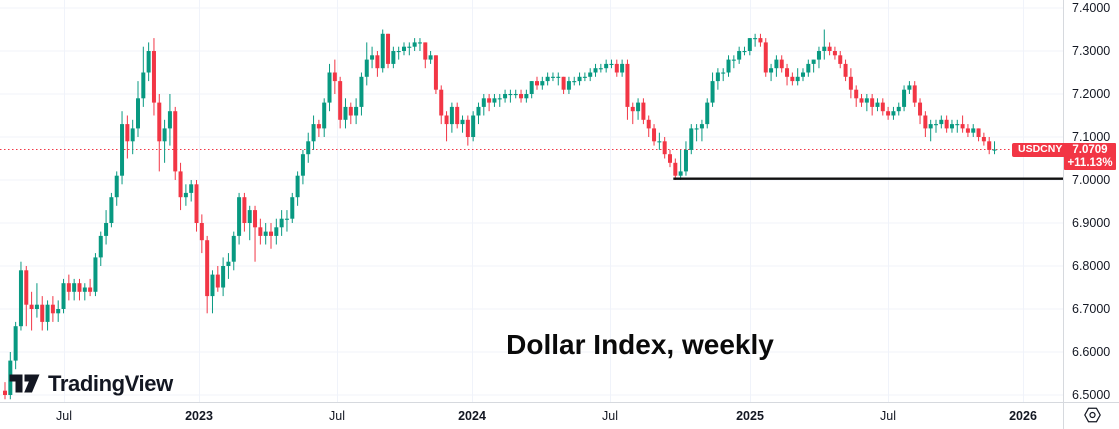  Describe the element at coordinates (750, 416) in the screenshot. I see `time-axis-label: 2025` at that location.